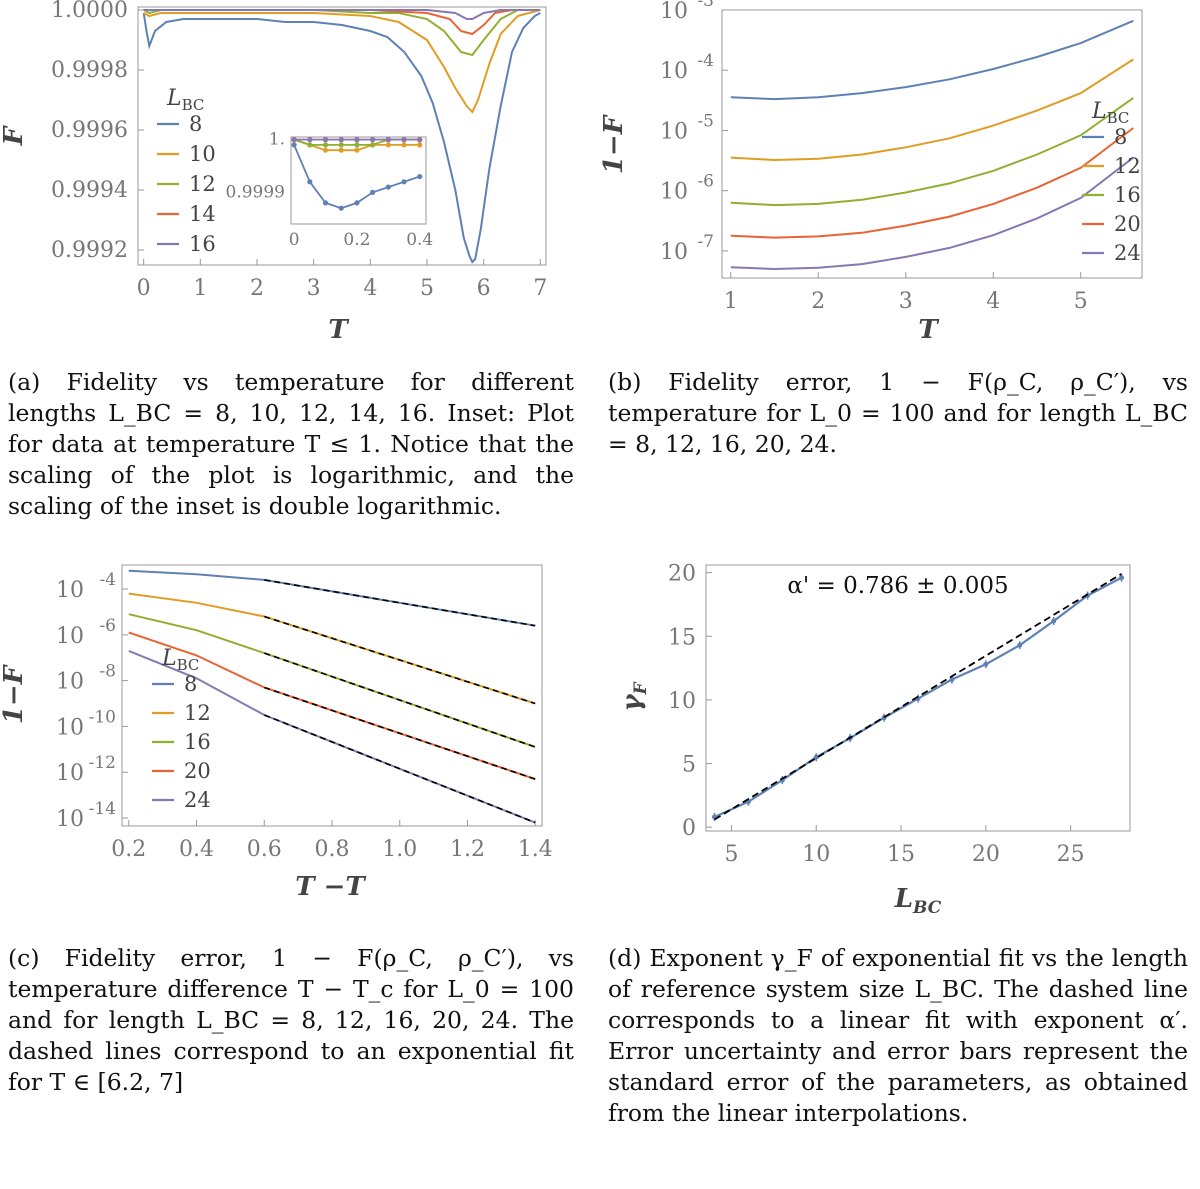 This screenshot has width=1200, height=1189. I want to click on legend-c-entry: 16, so click(197, 742).